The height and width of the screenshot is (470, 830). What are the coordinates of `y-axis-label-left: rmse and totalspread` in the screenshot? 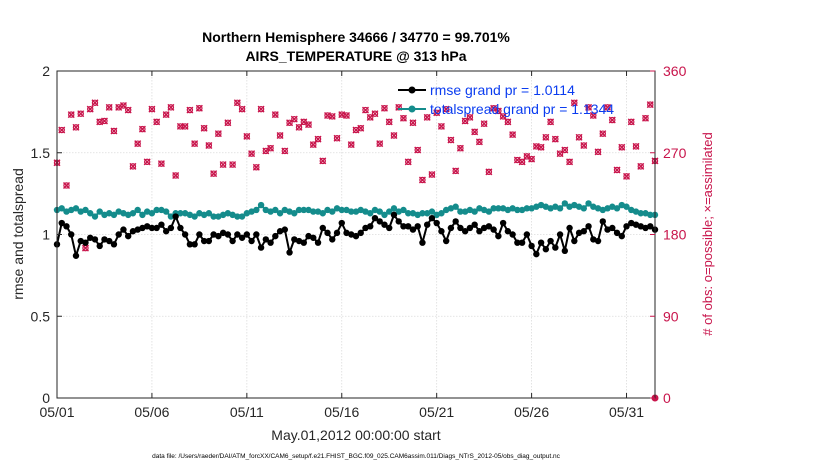 It's located at (18, 234).